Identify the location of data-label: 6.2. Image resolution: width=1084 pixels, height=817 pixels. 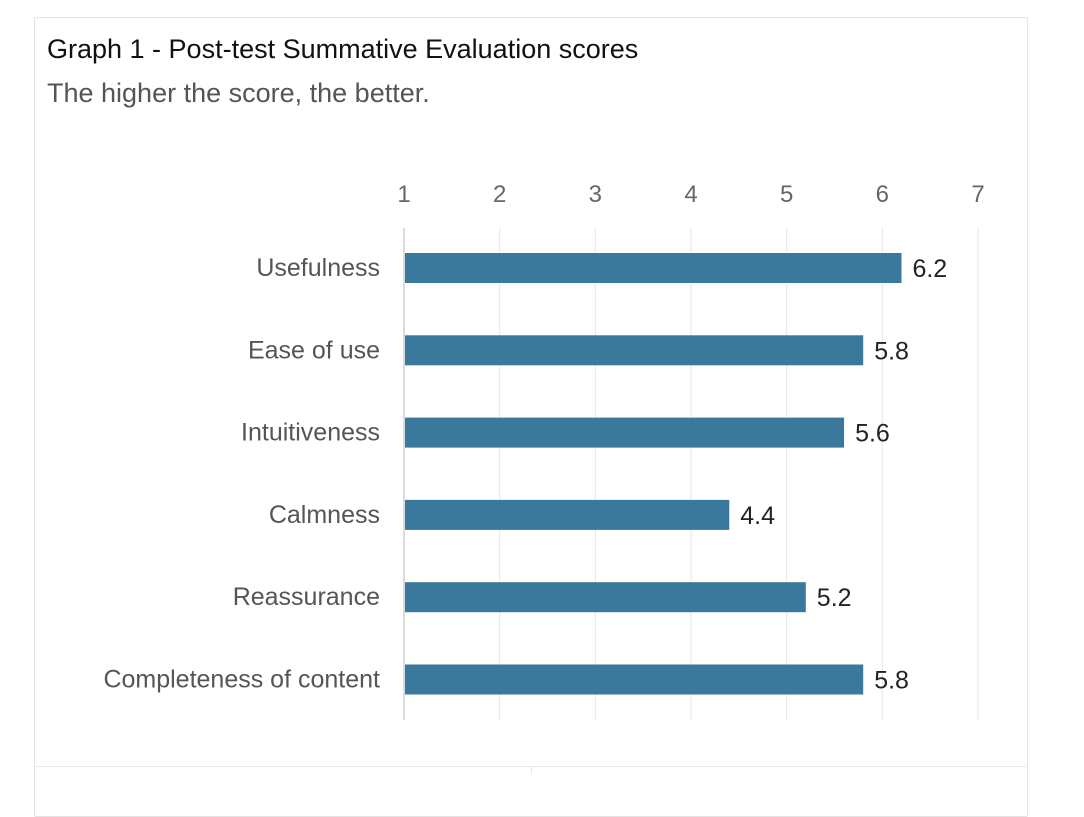
(929, 269).